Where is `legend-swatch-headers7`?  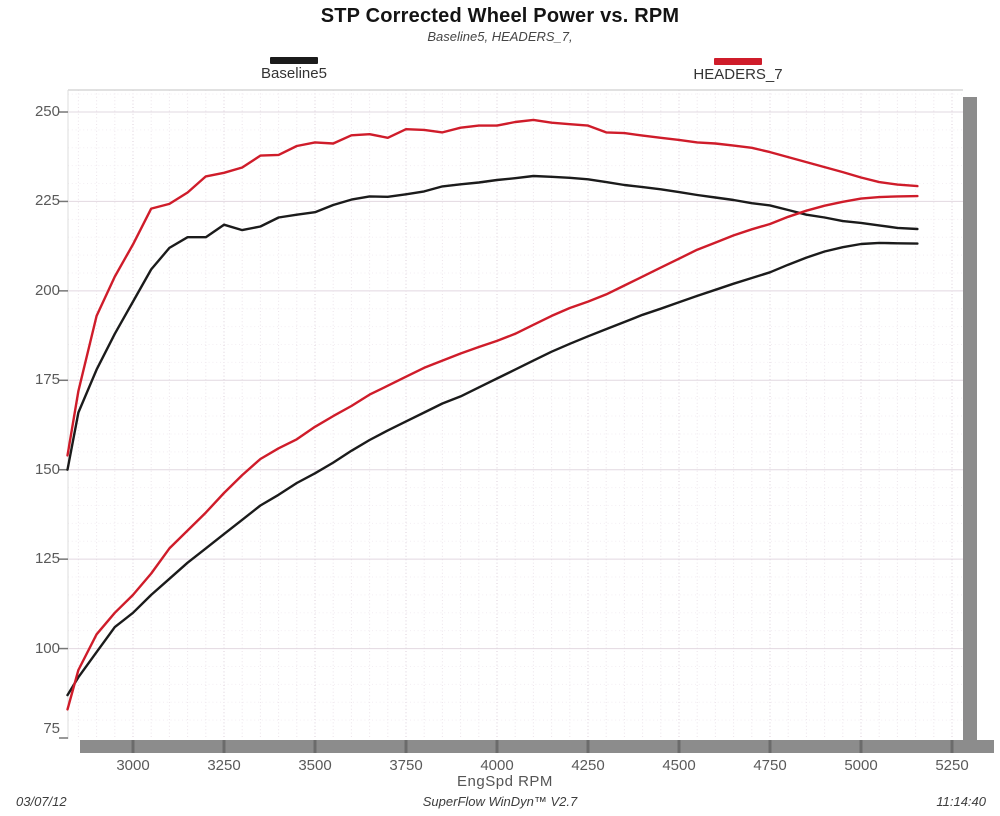 legend-swatch-headers7 is located at coordinates (738, 61).